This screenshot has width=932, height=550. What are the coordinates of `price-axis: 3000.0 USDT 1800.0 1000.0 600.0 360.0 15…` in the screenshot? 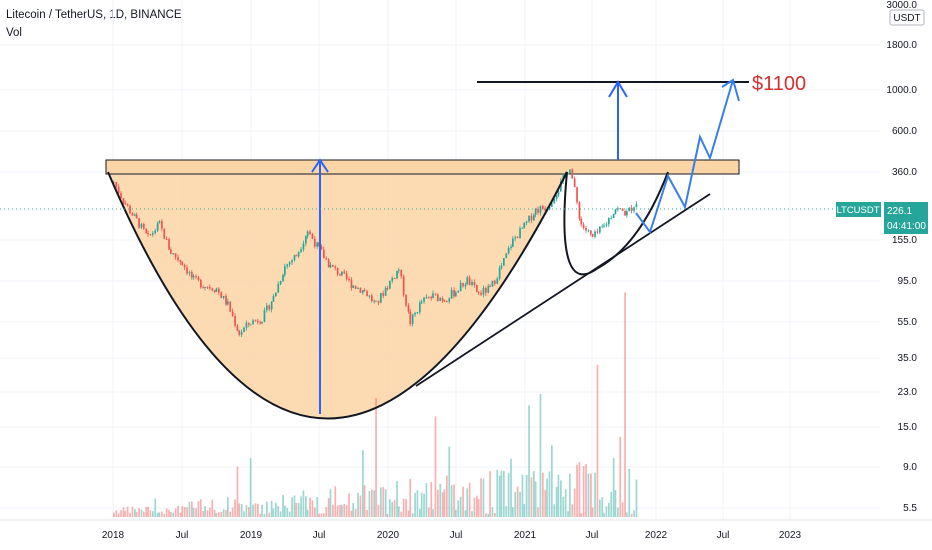 It's located at (905, 257).